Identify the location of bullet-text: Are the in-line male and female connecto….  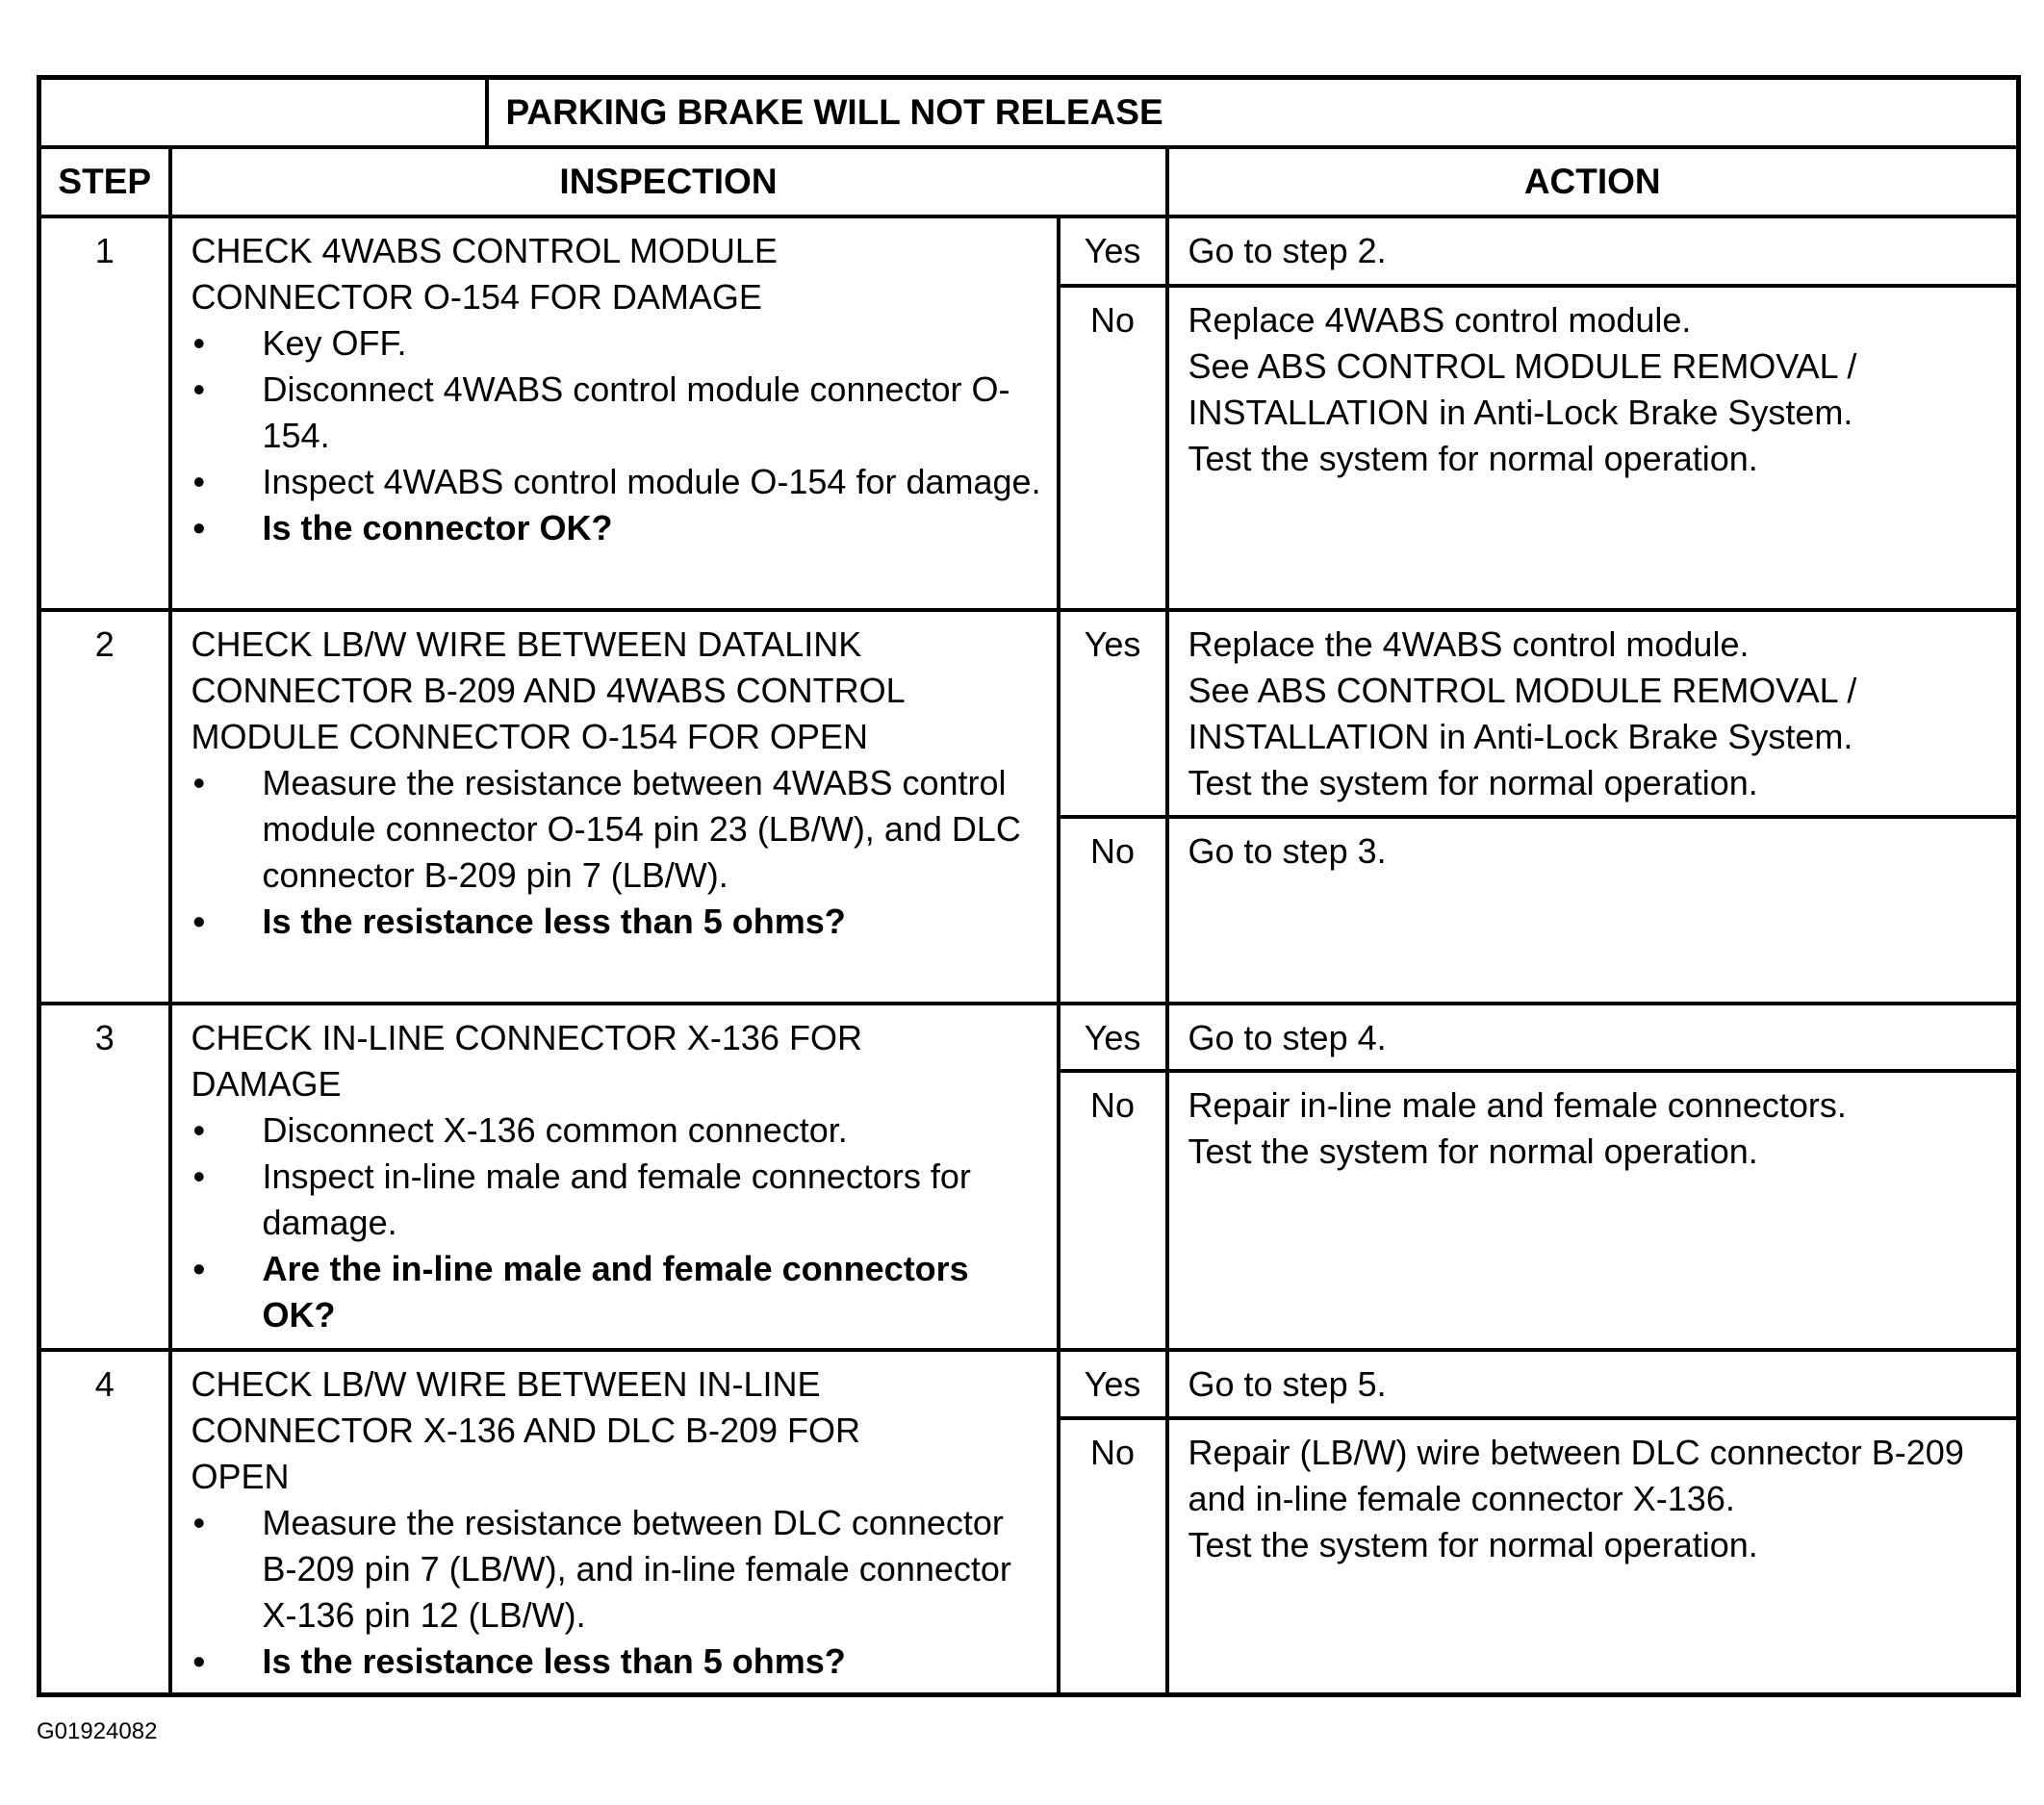
(616, 1291).